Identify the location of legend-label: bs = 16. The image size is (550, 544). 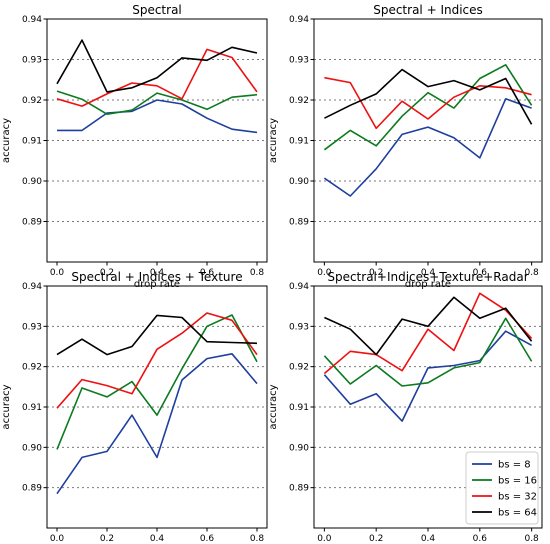
(517, 481).